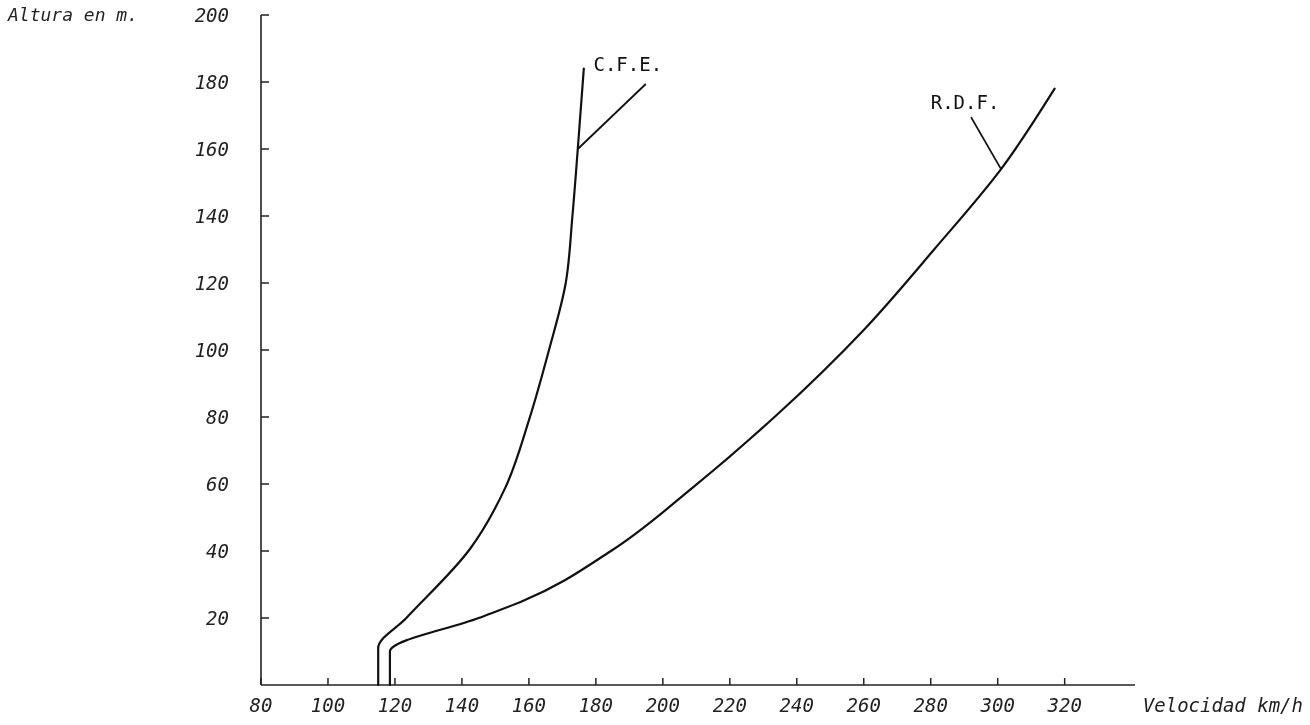 Image resolution: width=1310 pixels, height=725 pixels. What do you see at coordinates (729, 705) in the screenshot?
I see `x-tick-label: 220` at bounding box center [729, 705].